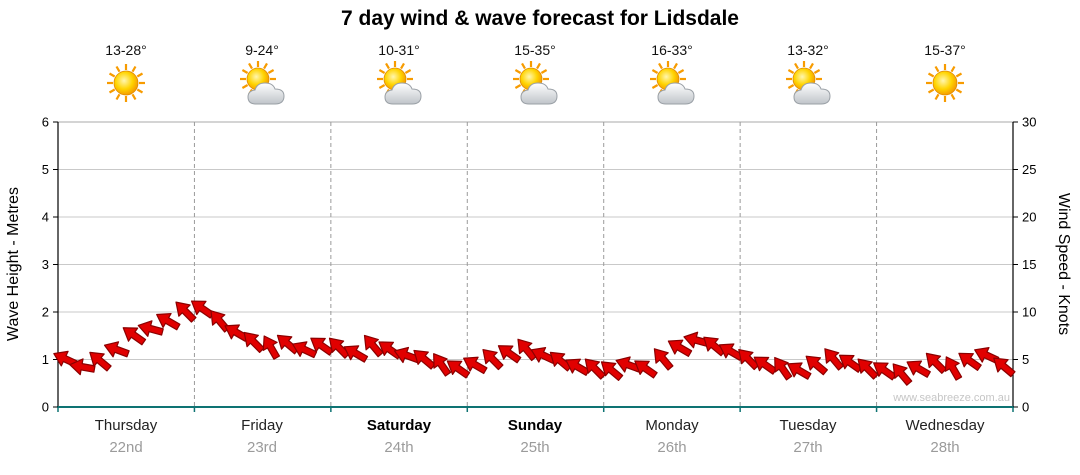 The image size is (1080, 475). What do you see at coordinates (399, 425) in the screenshot?
I see `day-name-label: Saturday` at bounding box center [399, 425].